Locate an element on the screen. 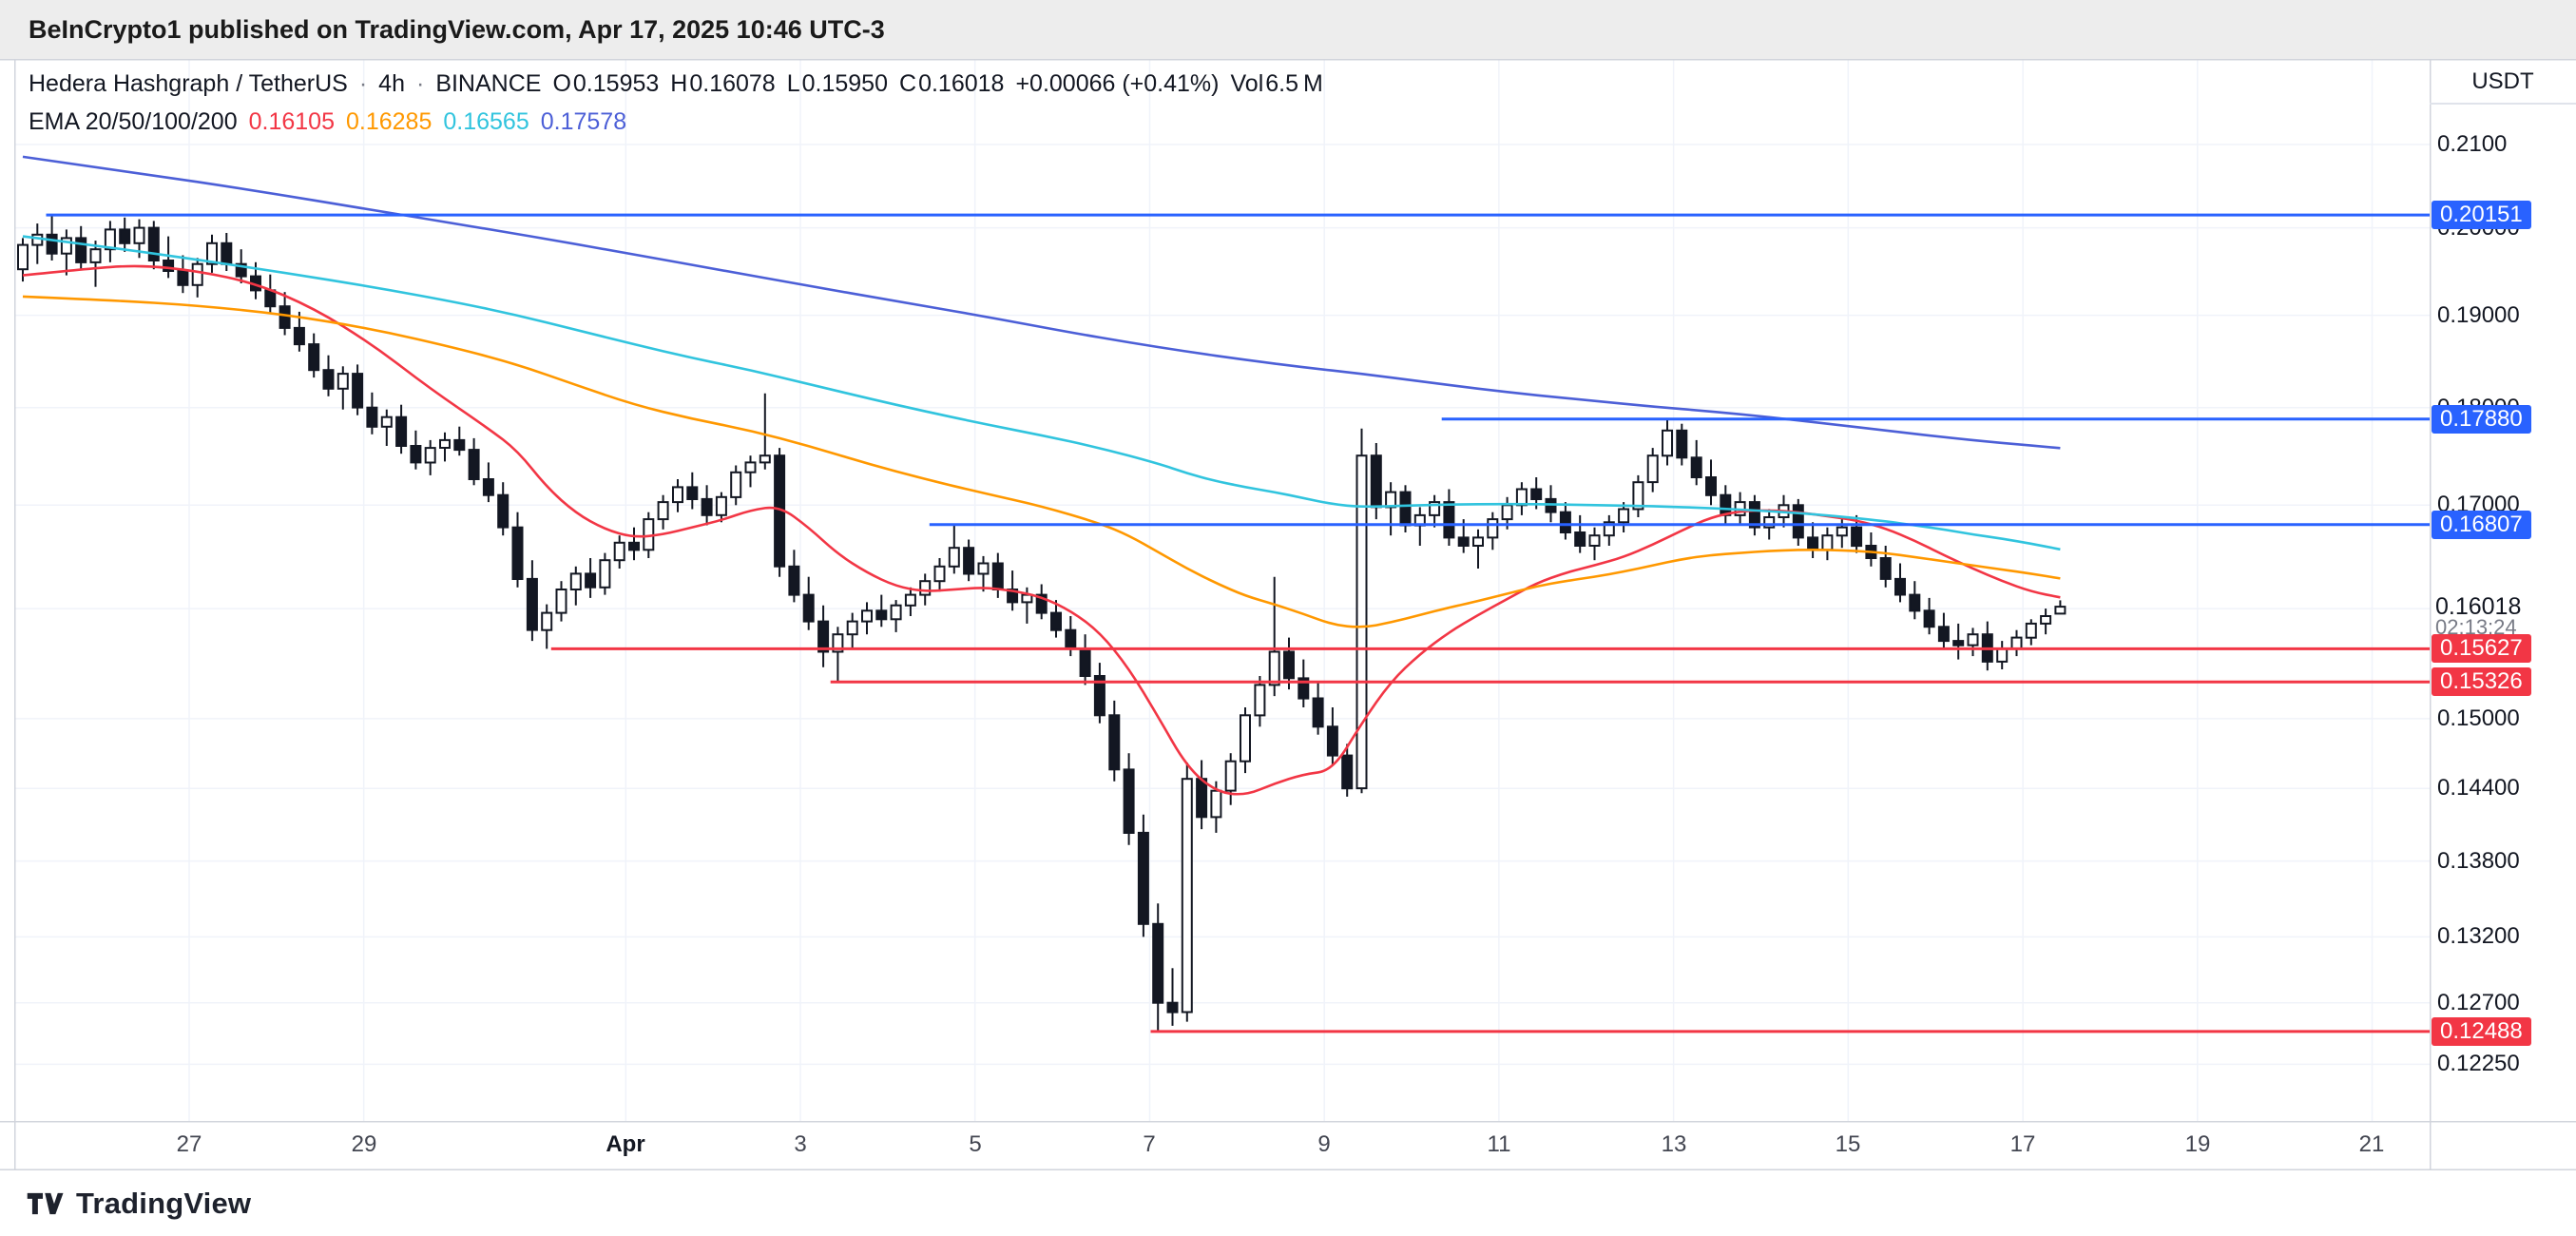 Image resolution: width=2576 pixels, height=1236 pixels. symbol-title: Hedera Hashgraph / TetherUS is located at coordinates (189, 83).